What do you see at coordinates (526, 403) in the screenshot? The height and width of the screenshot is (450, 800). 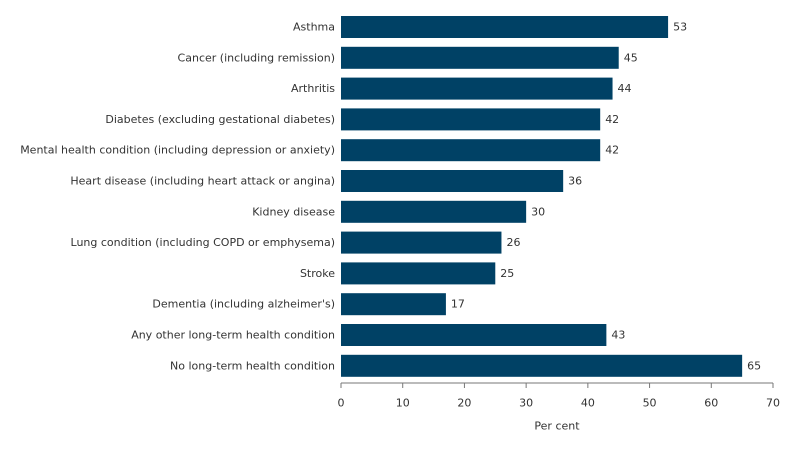 I see `x-tick-label: 30` at bounding box center [526, 403].